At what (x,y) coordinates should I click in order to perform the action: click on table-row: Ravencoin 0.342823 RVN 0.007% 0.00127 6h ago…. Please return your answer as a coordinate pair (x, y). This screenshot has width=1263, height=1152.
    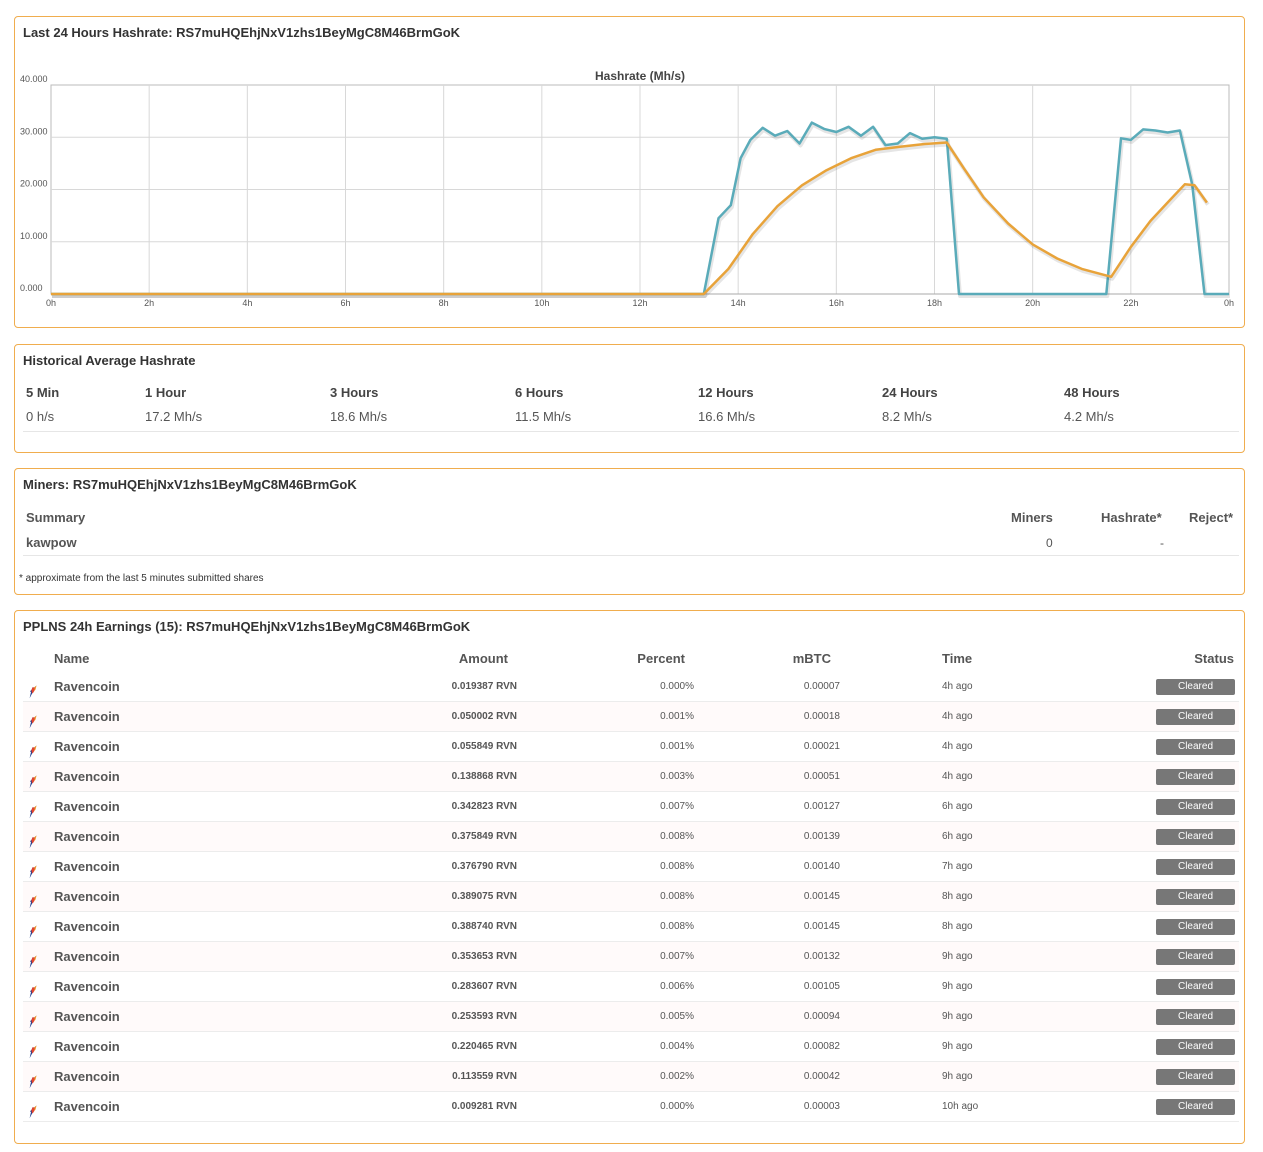
    Looking at the image, I should click on (631, 807).